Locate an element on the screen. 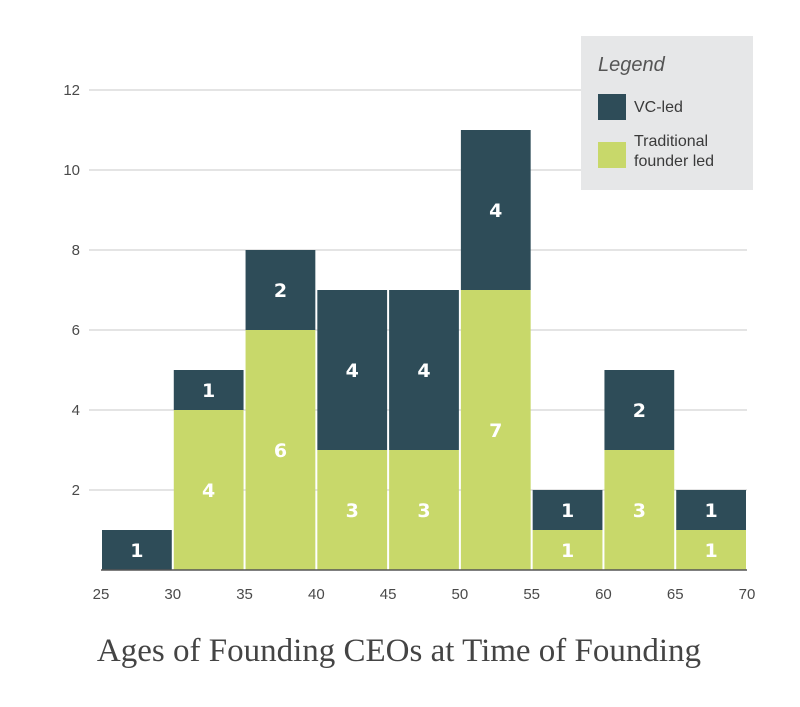 The image size is (800, 707). data-label-vc-led-40-45: 4 is located at coordinates (352, 371).